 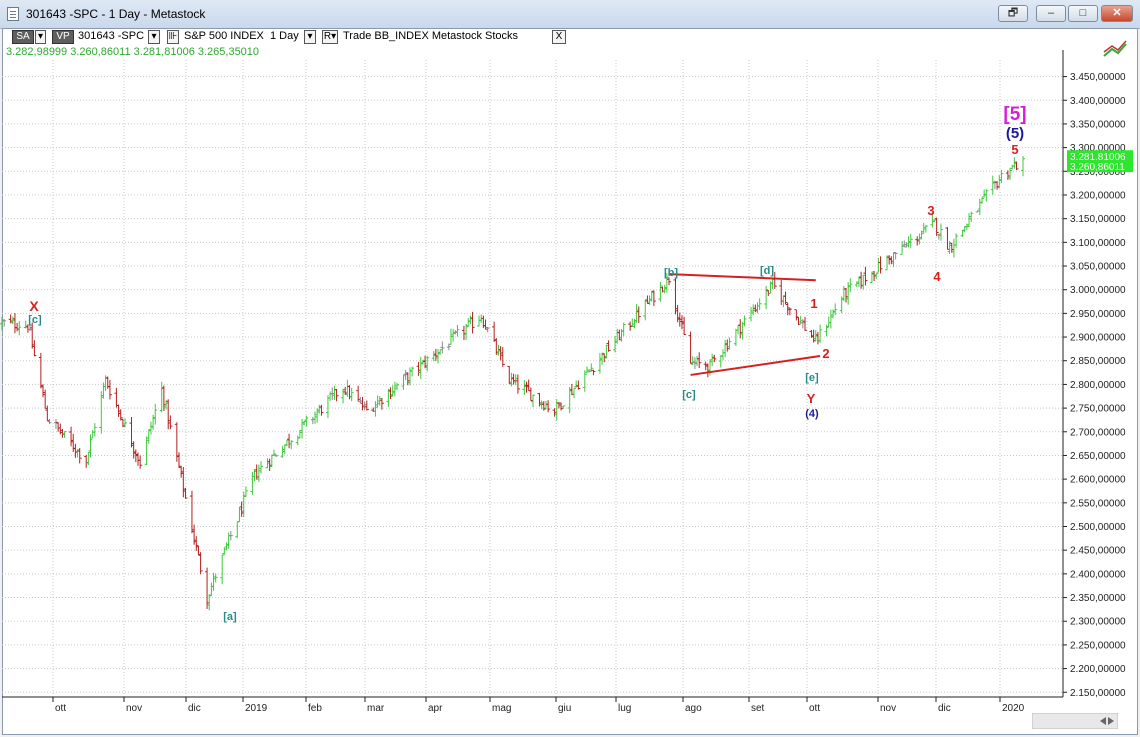 I want to click on wave-label: 4, so click(x=937, y=276).